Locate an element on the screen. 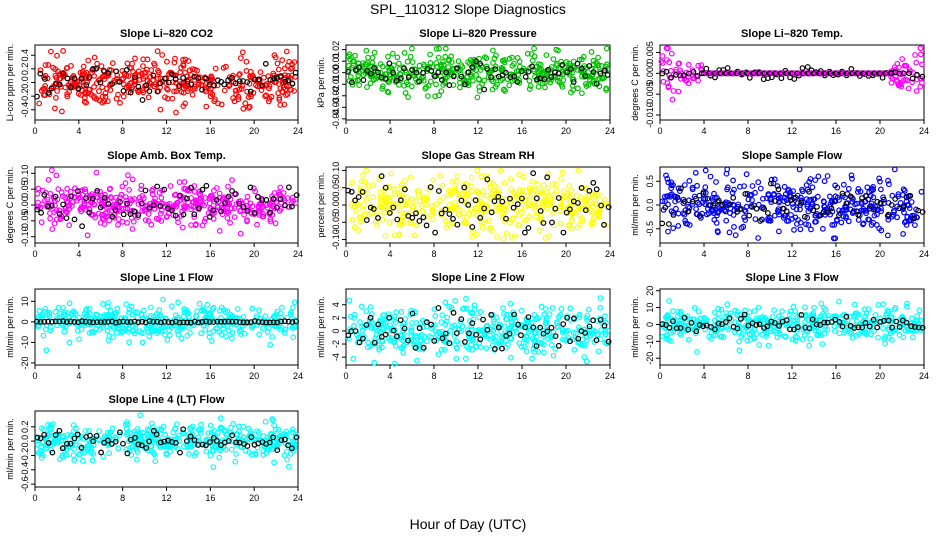  y-tick-label: -0.01 is located at coordinates (336, 84).